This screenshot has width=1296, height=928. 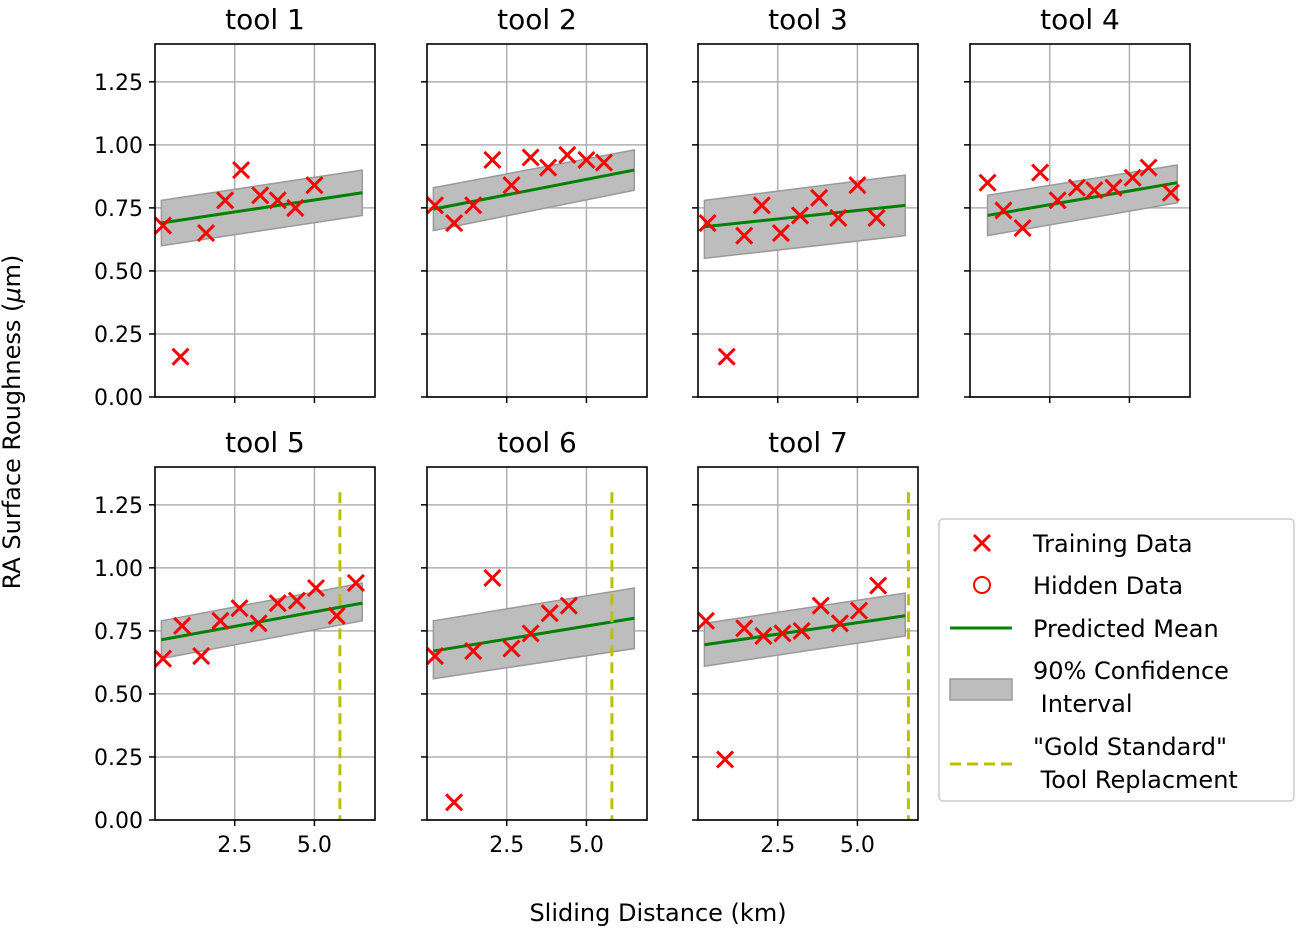 What do you see at coordinates (808, 442) in the screenshot?
I see `subplot-title: tool 7` at bounding box center [808, 442].